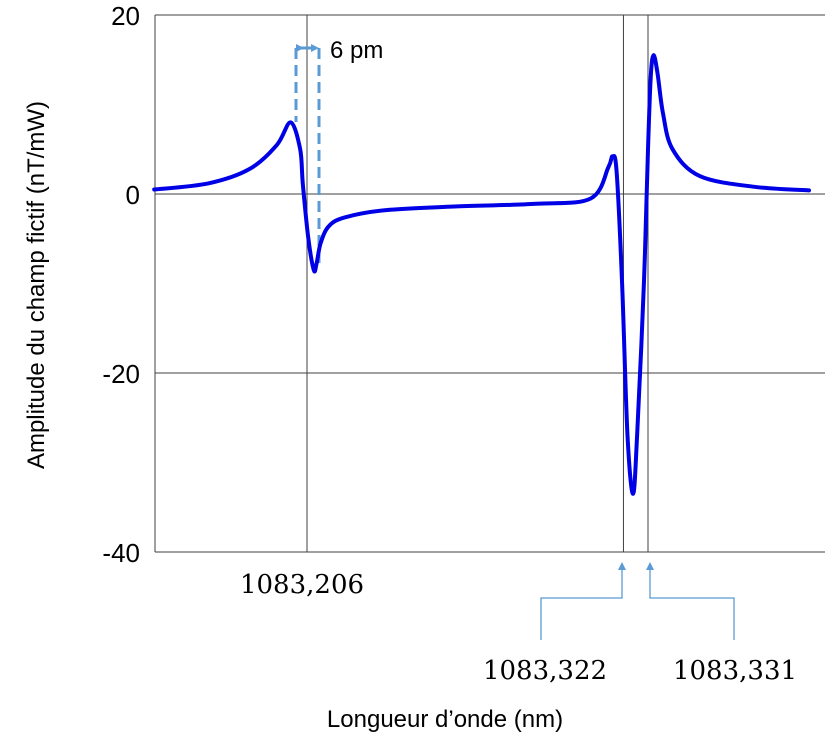  What do you see at coordinates (121, 284) in the screenshot?
I see `y-tick-labels: 20 0 -20 -40` at bounding box center [121, 284].